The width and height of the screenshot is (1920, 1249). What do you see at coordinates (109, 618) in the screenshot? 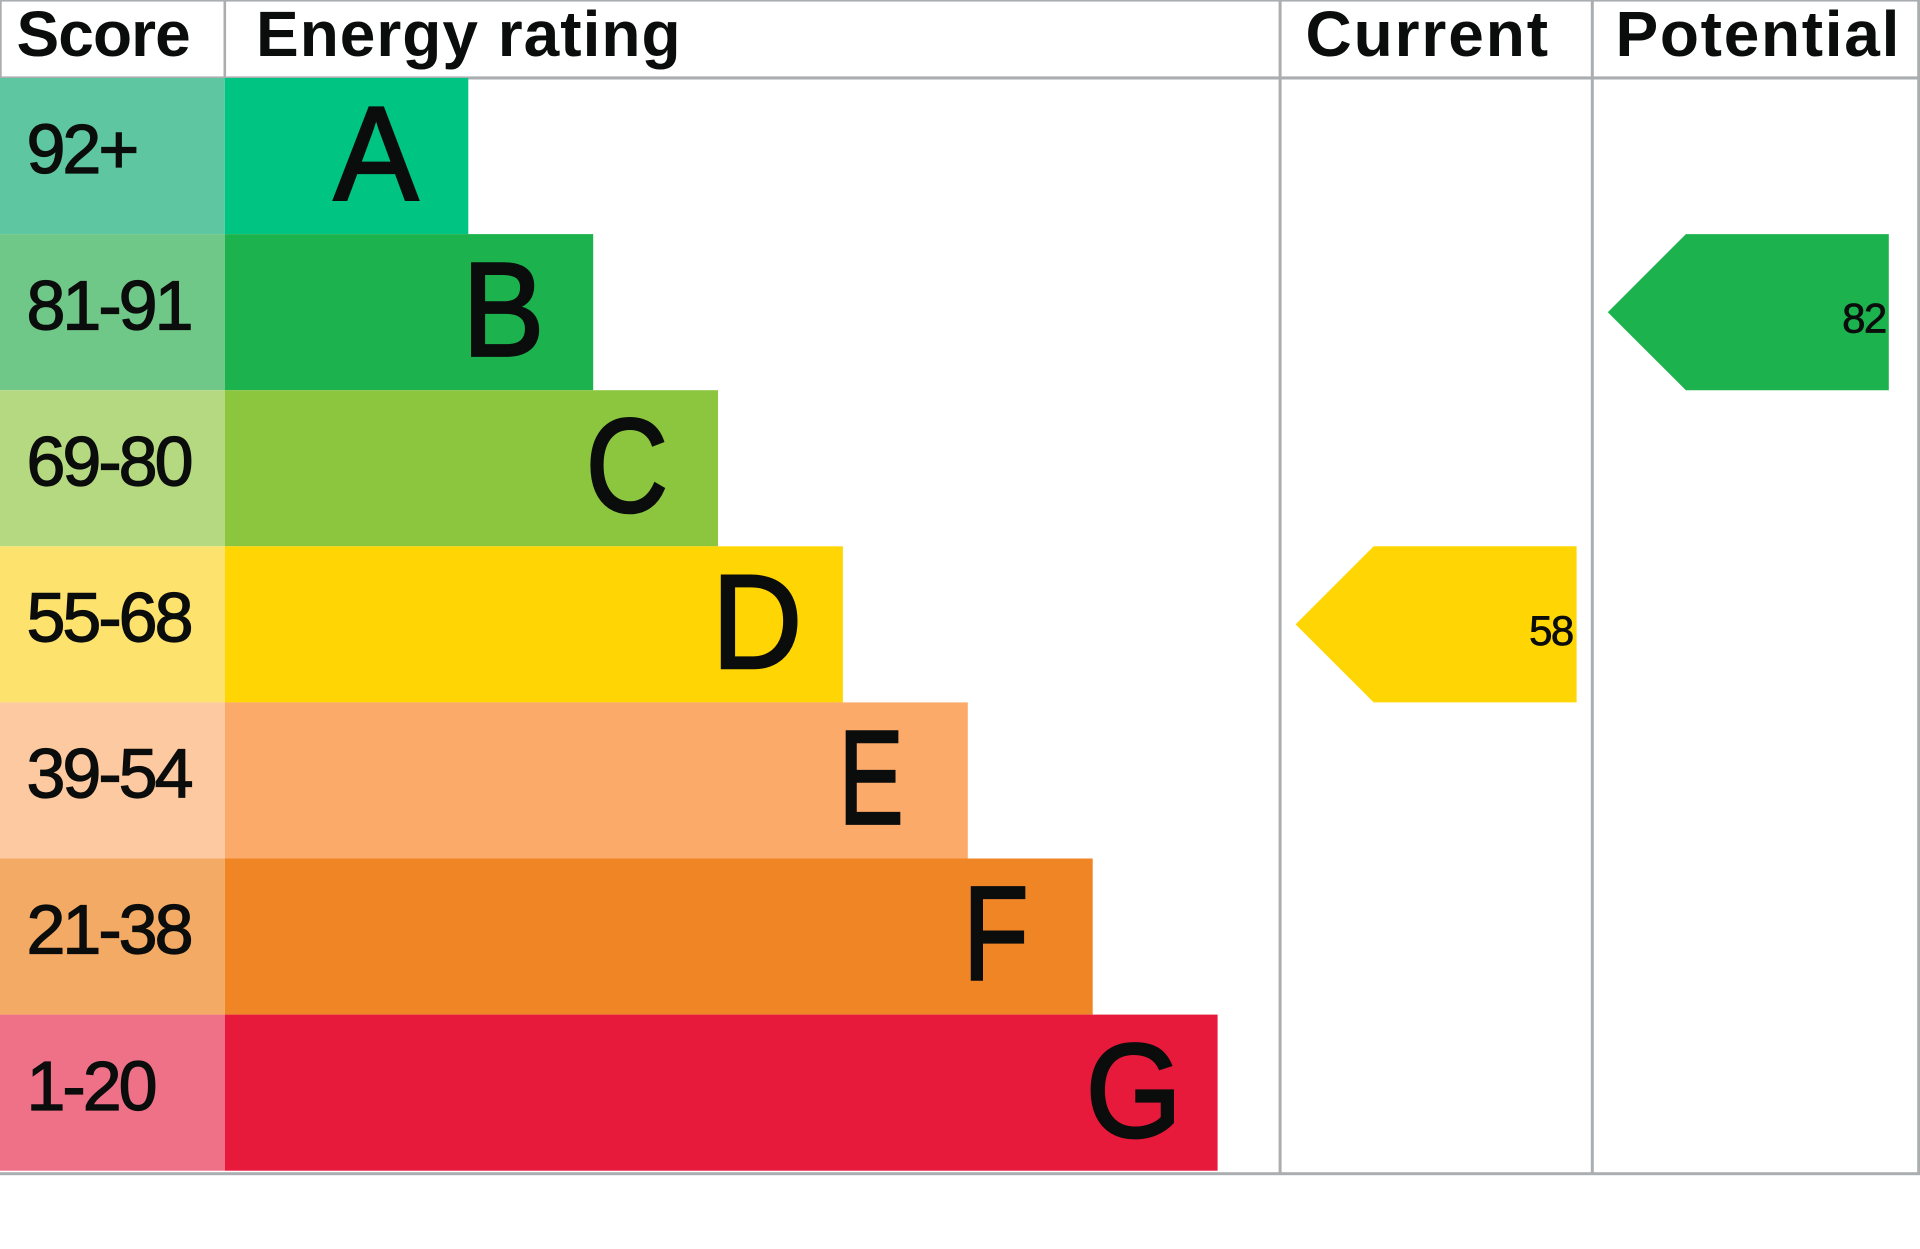
I see `svg-text: 55-68` at bounding box center [109, 618].